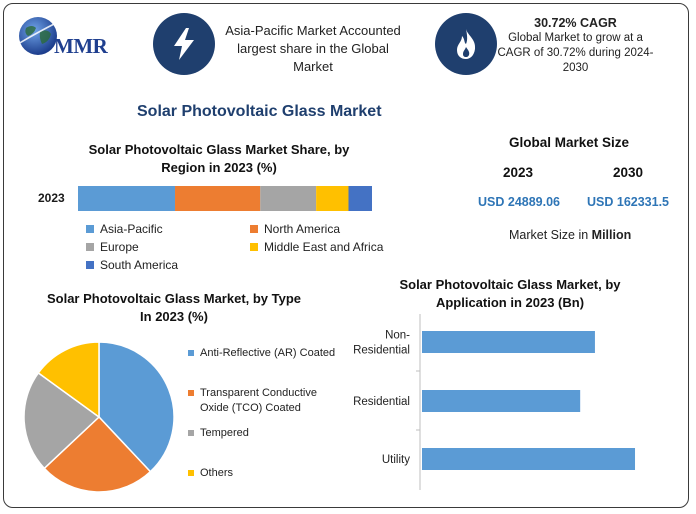  I want to click on region-legend-item: Asia-Pacific, so click(124, 229).